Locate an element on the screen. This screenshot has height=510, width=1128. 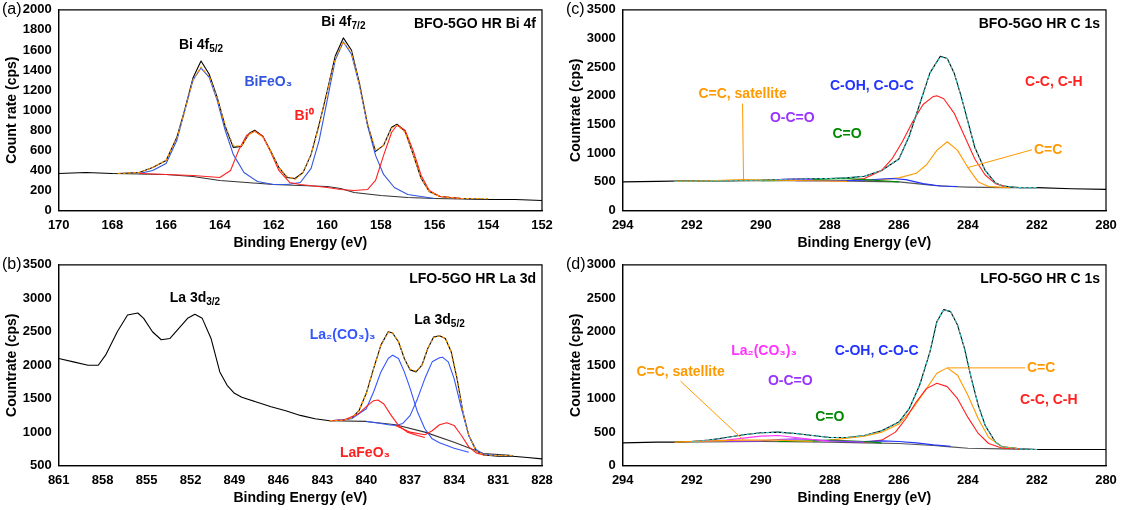
series-label: LaFeO₃ is located at coordinates (365, 451).